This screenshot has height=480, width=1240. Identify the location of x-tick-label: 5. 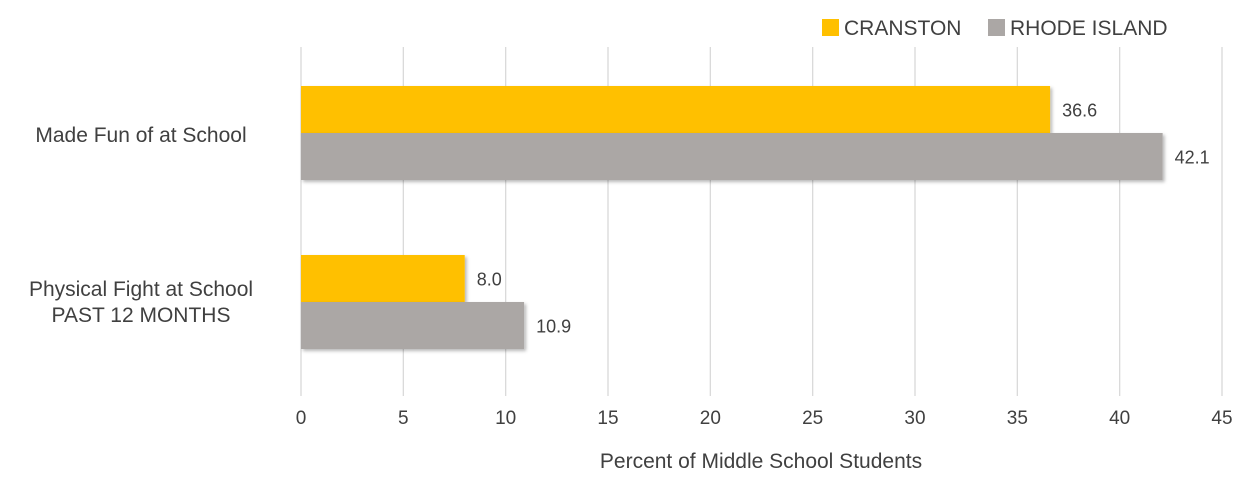
(403, 418).